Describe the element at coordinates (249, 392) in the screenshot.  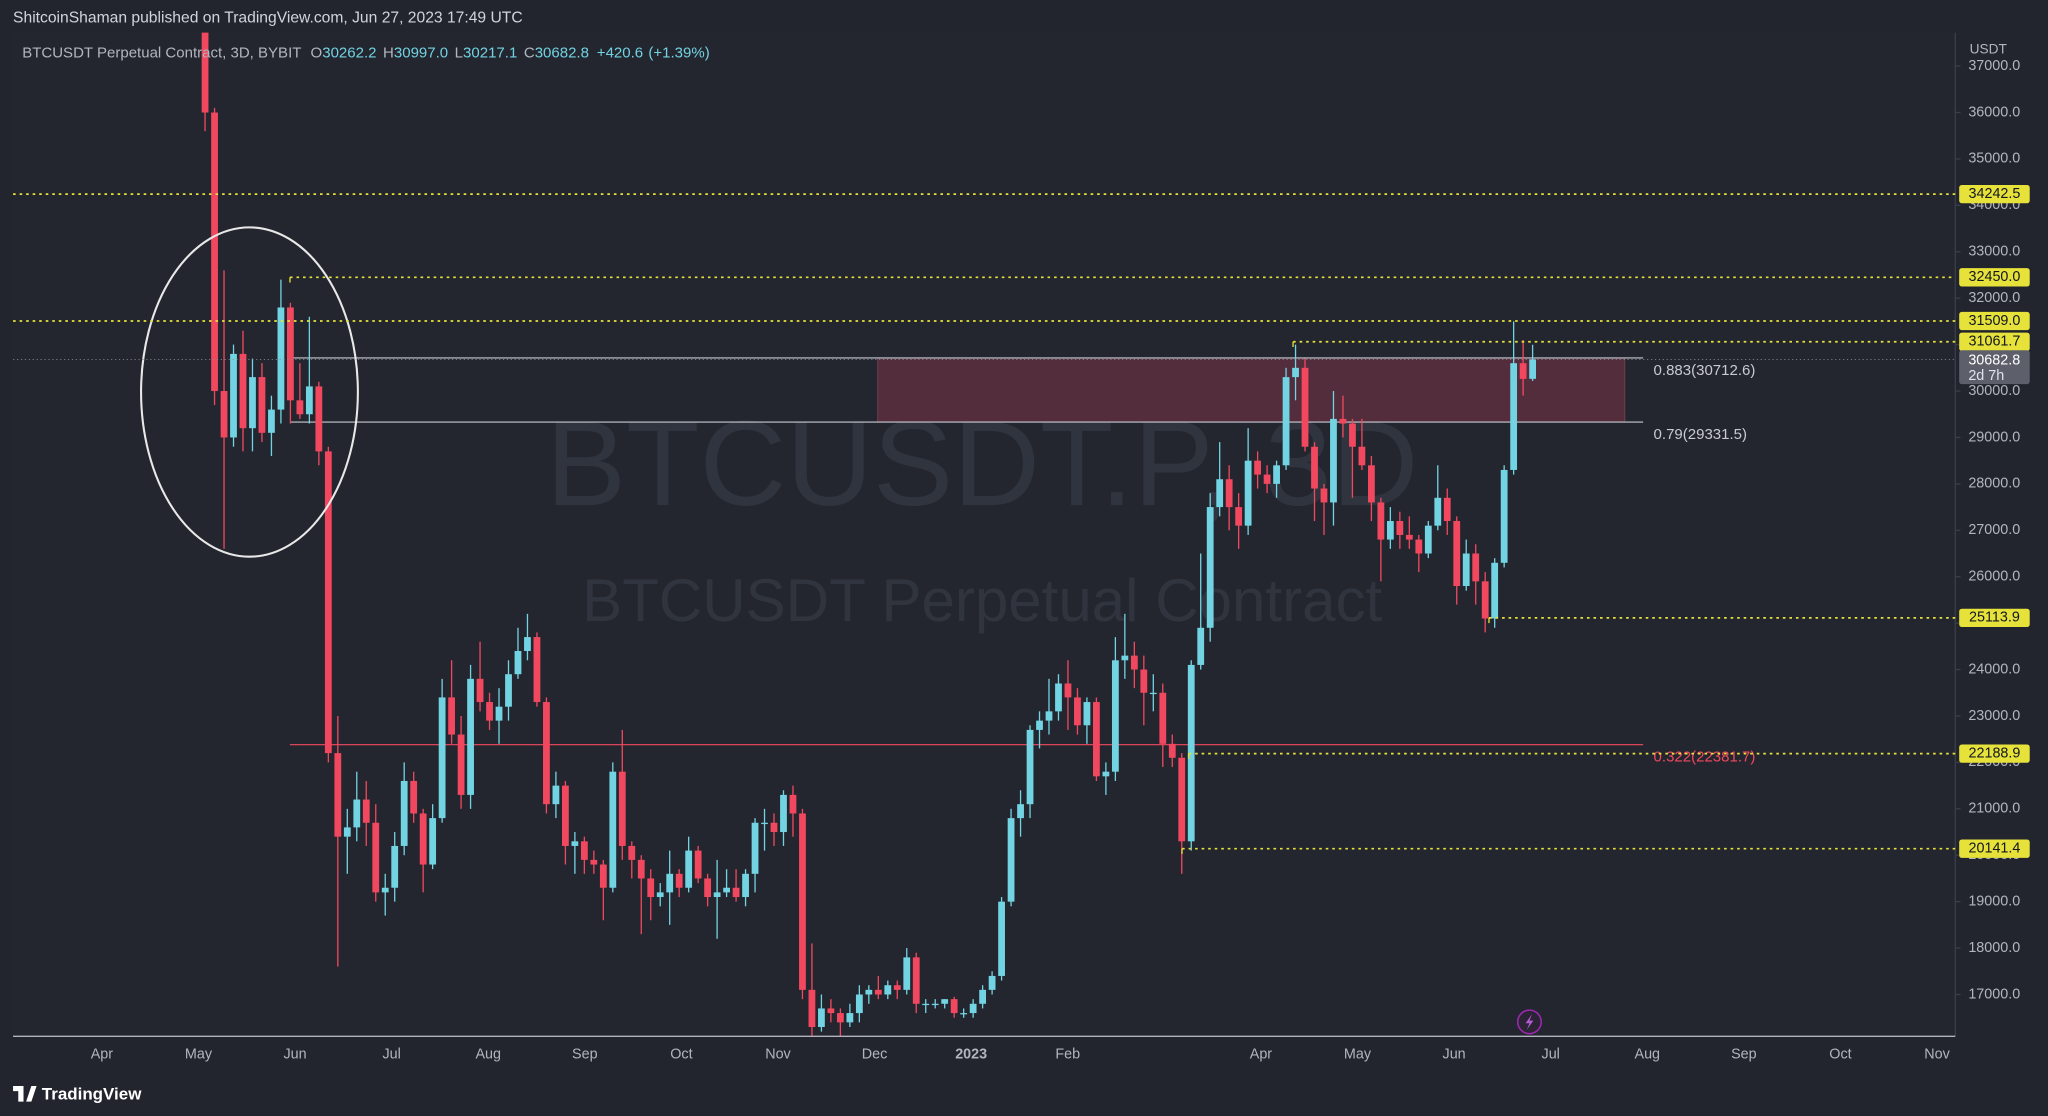
I see `circle-annotation` at that location.